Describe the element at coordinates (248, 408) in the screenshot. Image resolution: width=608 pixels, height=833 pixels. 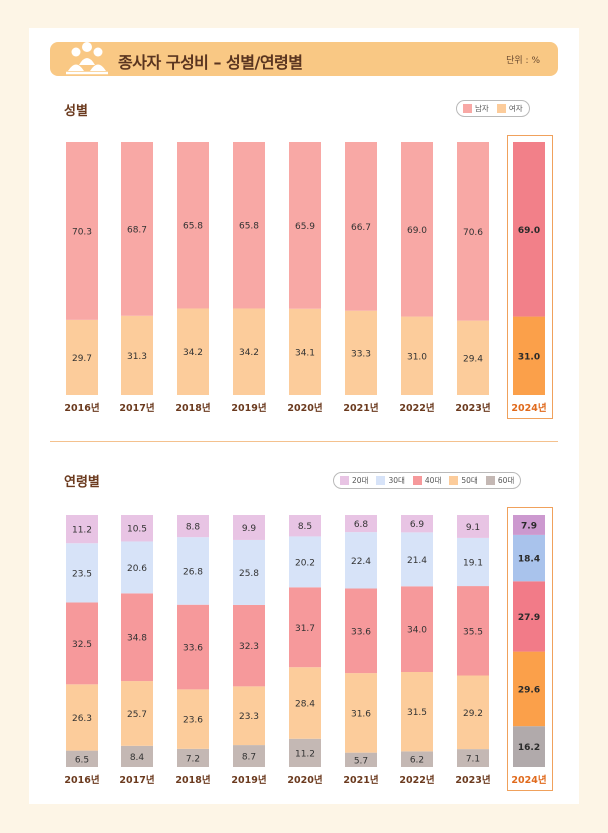
I see `gender-year-label-3: 2019년` at that location.